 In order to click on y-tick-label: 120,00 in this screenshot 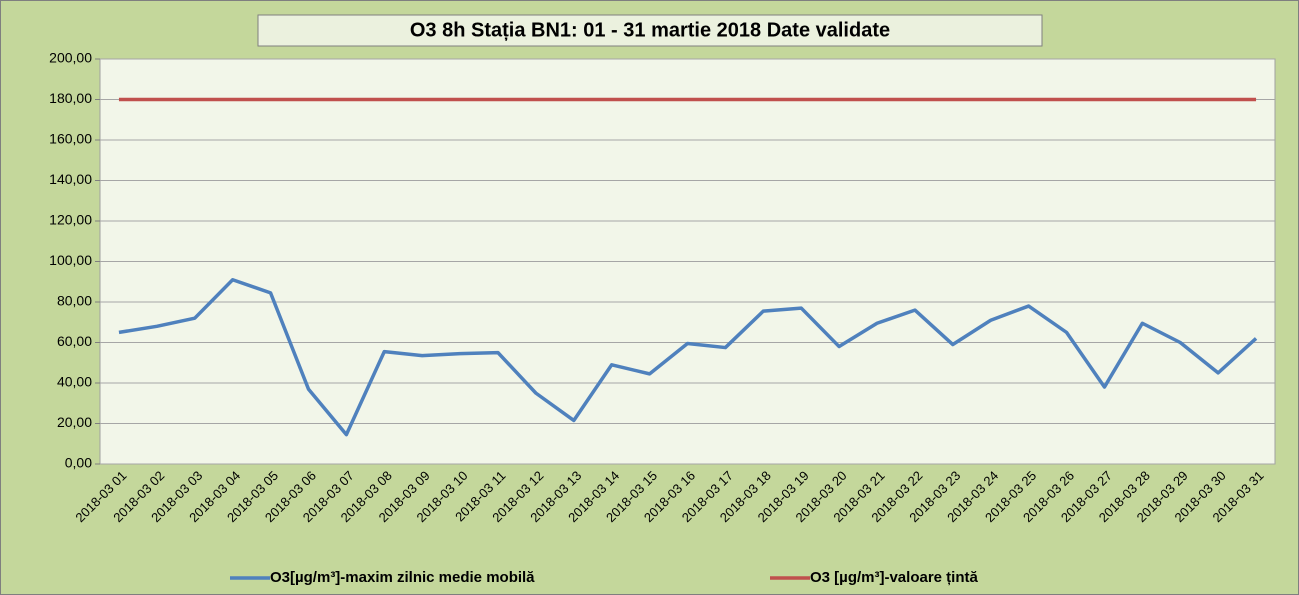, I will do `click(70, 220)`.